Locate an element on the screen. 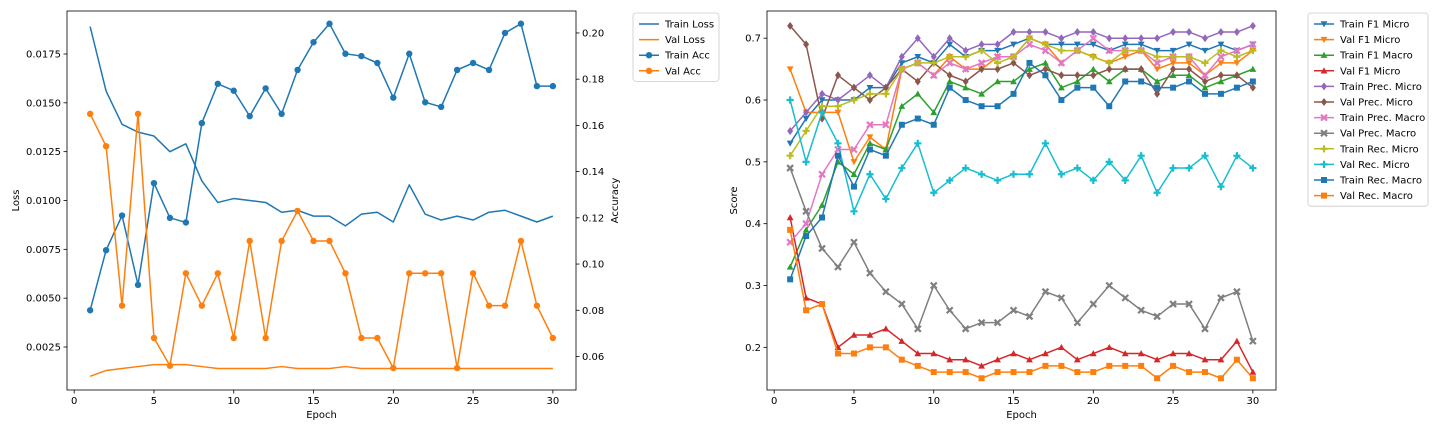 Image resolution: width=1440 pixels, height=432 pixels. legend-label: Train Rec. Macro is located at coordinates (1380, 181).